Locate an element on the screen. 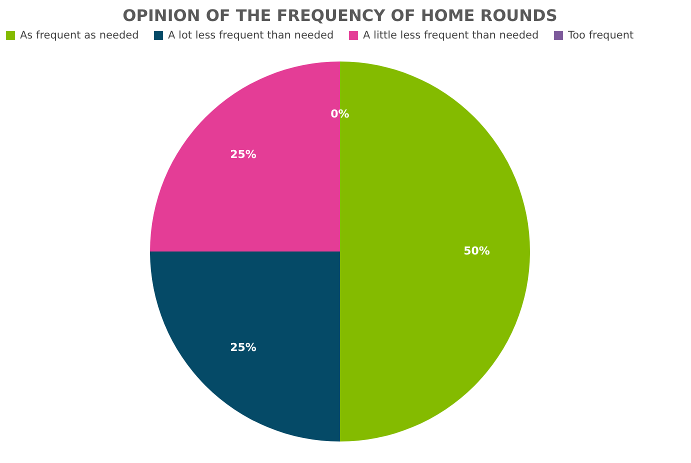  data-label: 50% is located at coordinates (477, 251).